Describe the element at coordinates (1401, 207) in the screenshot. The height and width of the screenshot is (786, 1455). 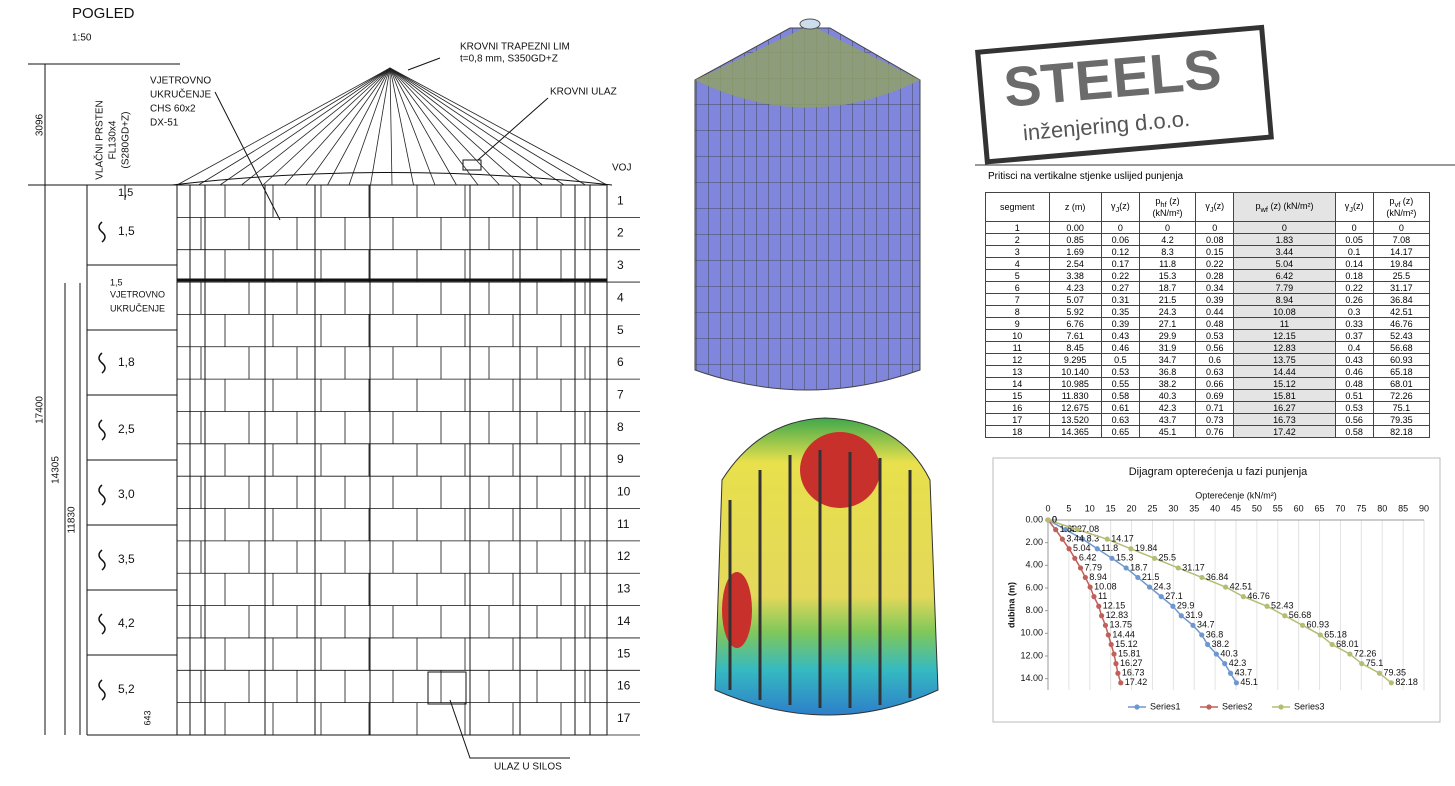
I see `column-header: pvf (z) (kN/m²)` at that location.